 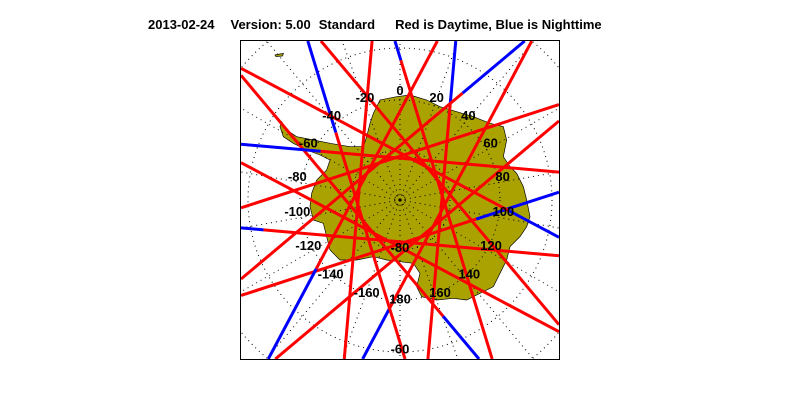 What do you see at coordinates (367, 292) in the screenshot?
I see `longitude-label: -160` at bounding box center [367, 292].